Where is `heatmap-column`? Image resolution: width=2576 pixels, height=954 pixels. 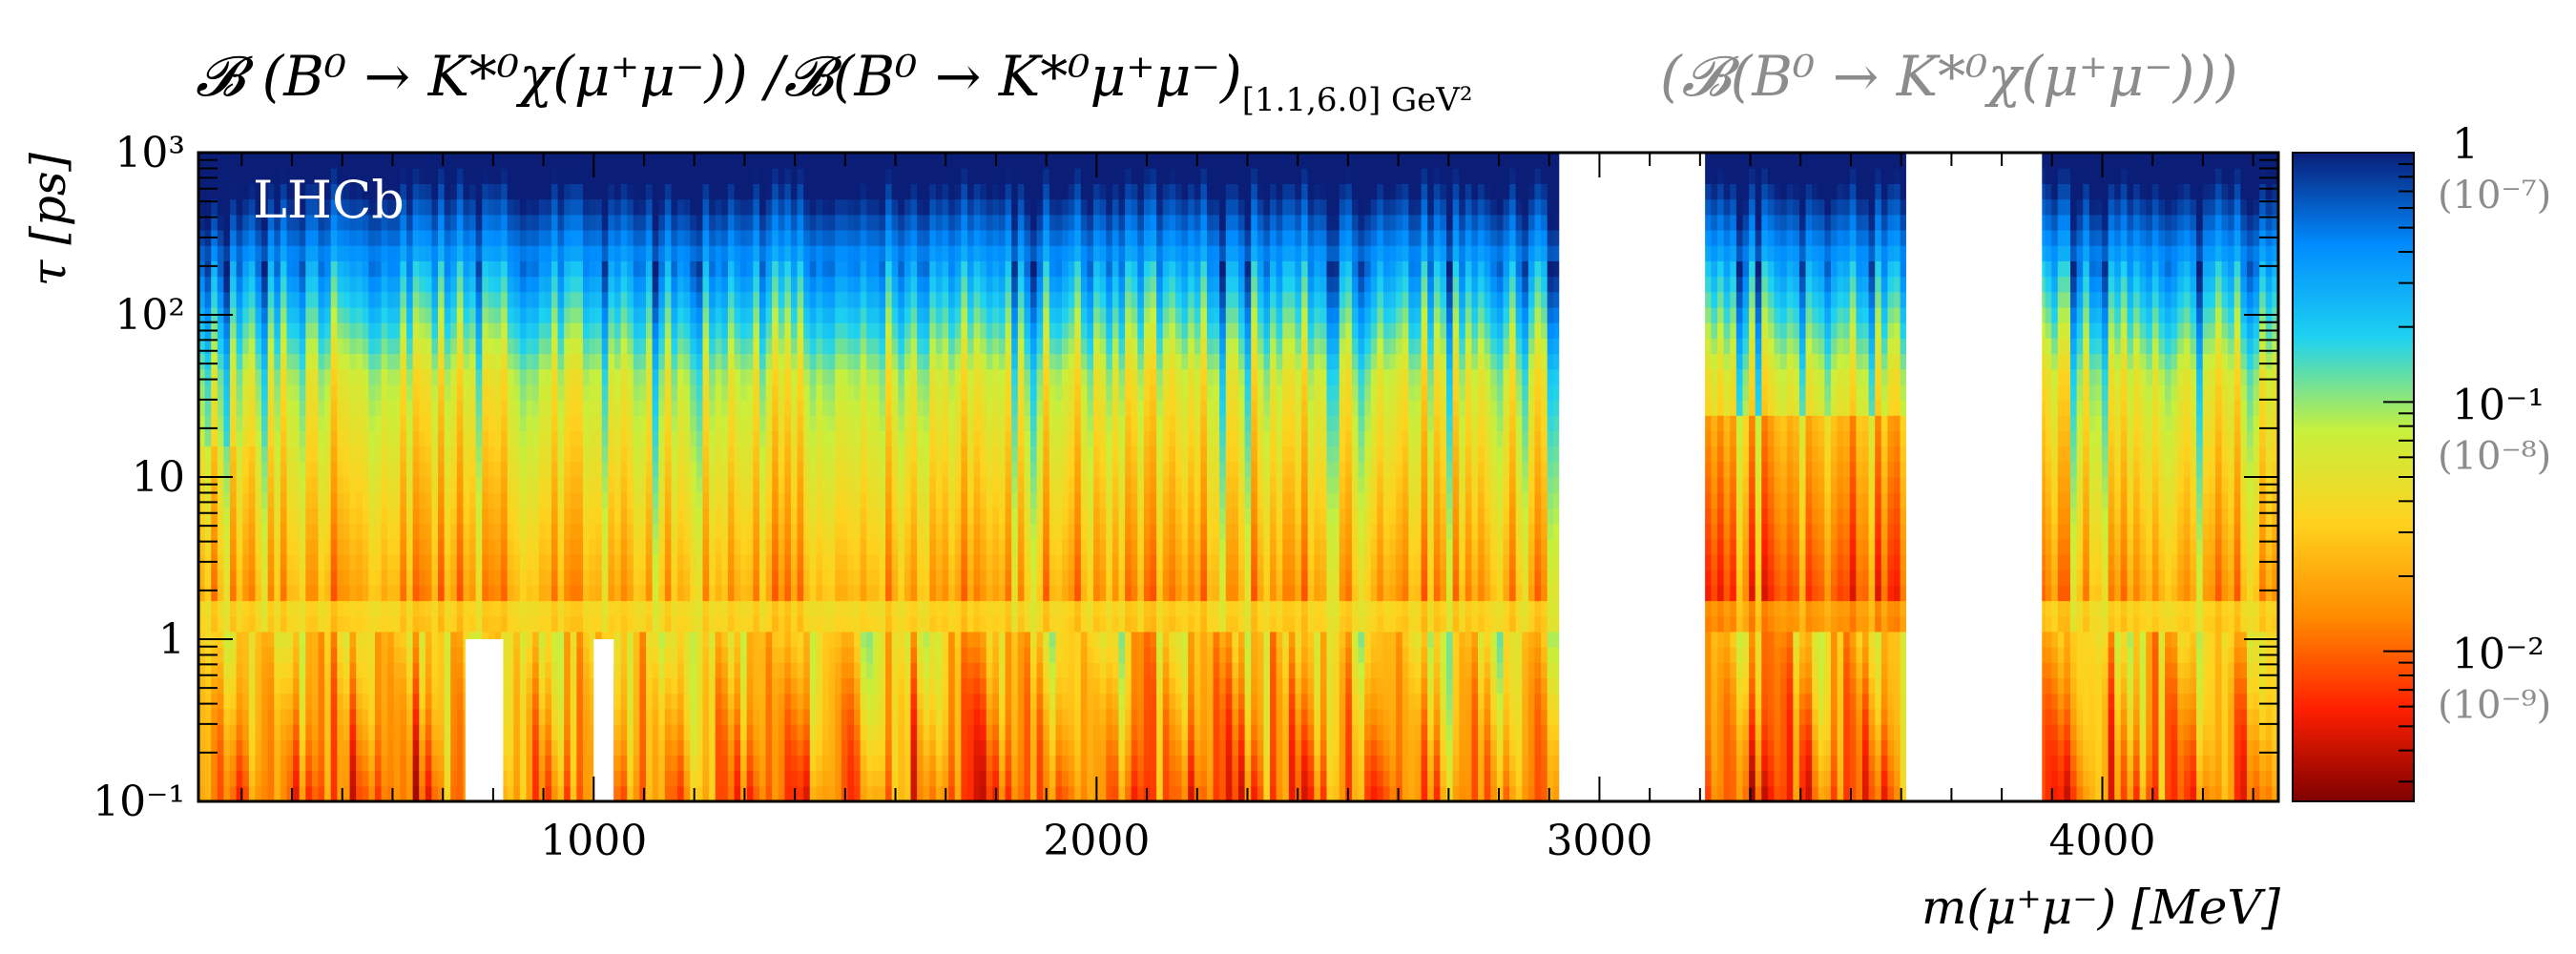
heatmap-column is located at coordinates (284, 478).